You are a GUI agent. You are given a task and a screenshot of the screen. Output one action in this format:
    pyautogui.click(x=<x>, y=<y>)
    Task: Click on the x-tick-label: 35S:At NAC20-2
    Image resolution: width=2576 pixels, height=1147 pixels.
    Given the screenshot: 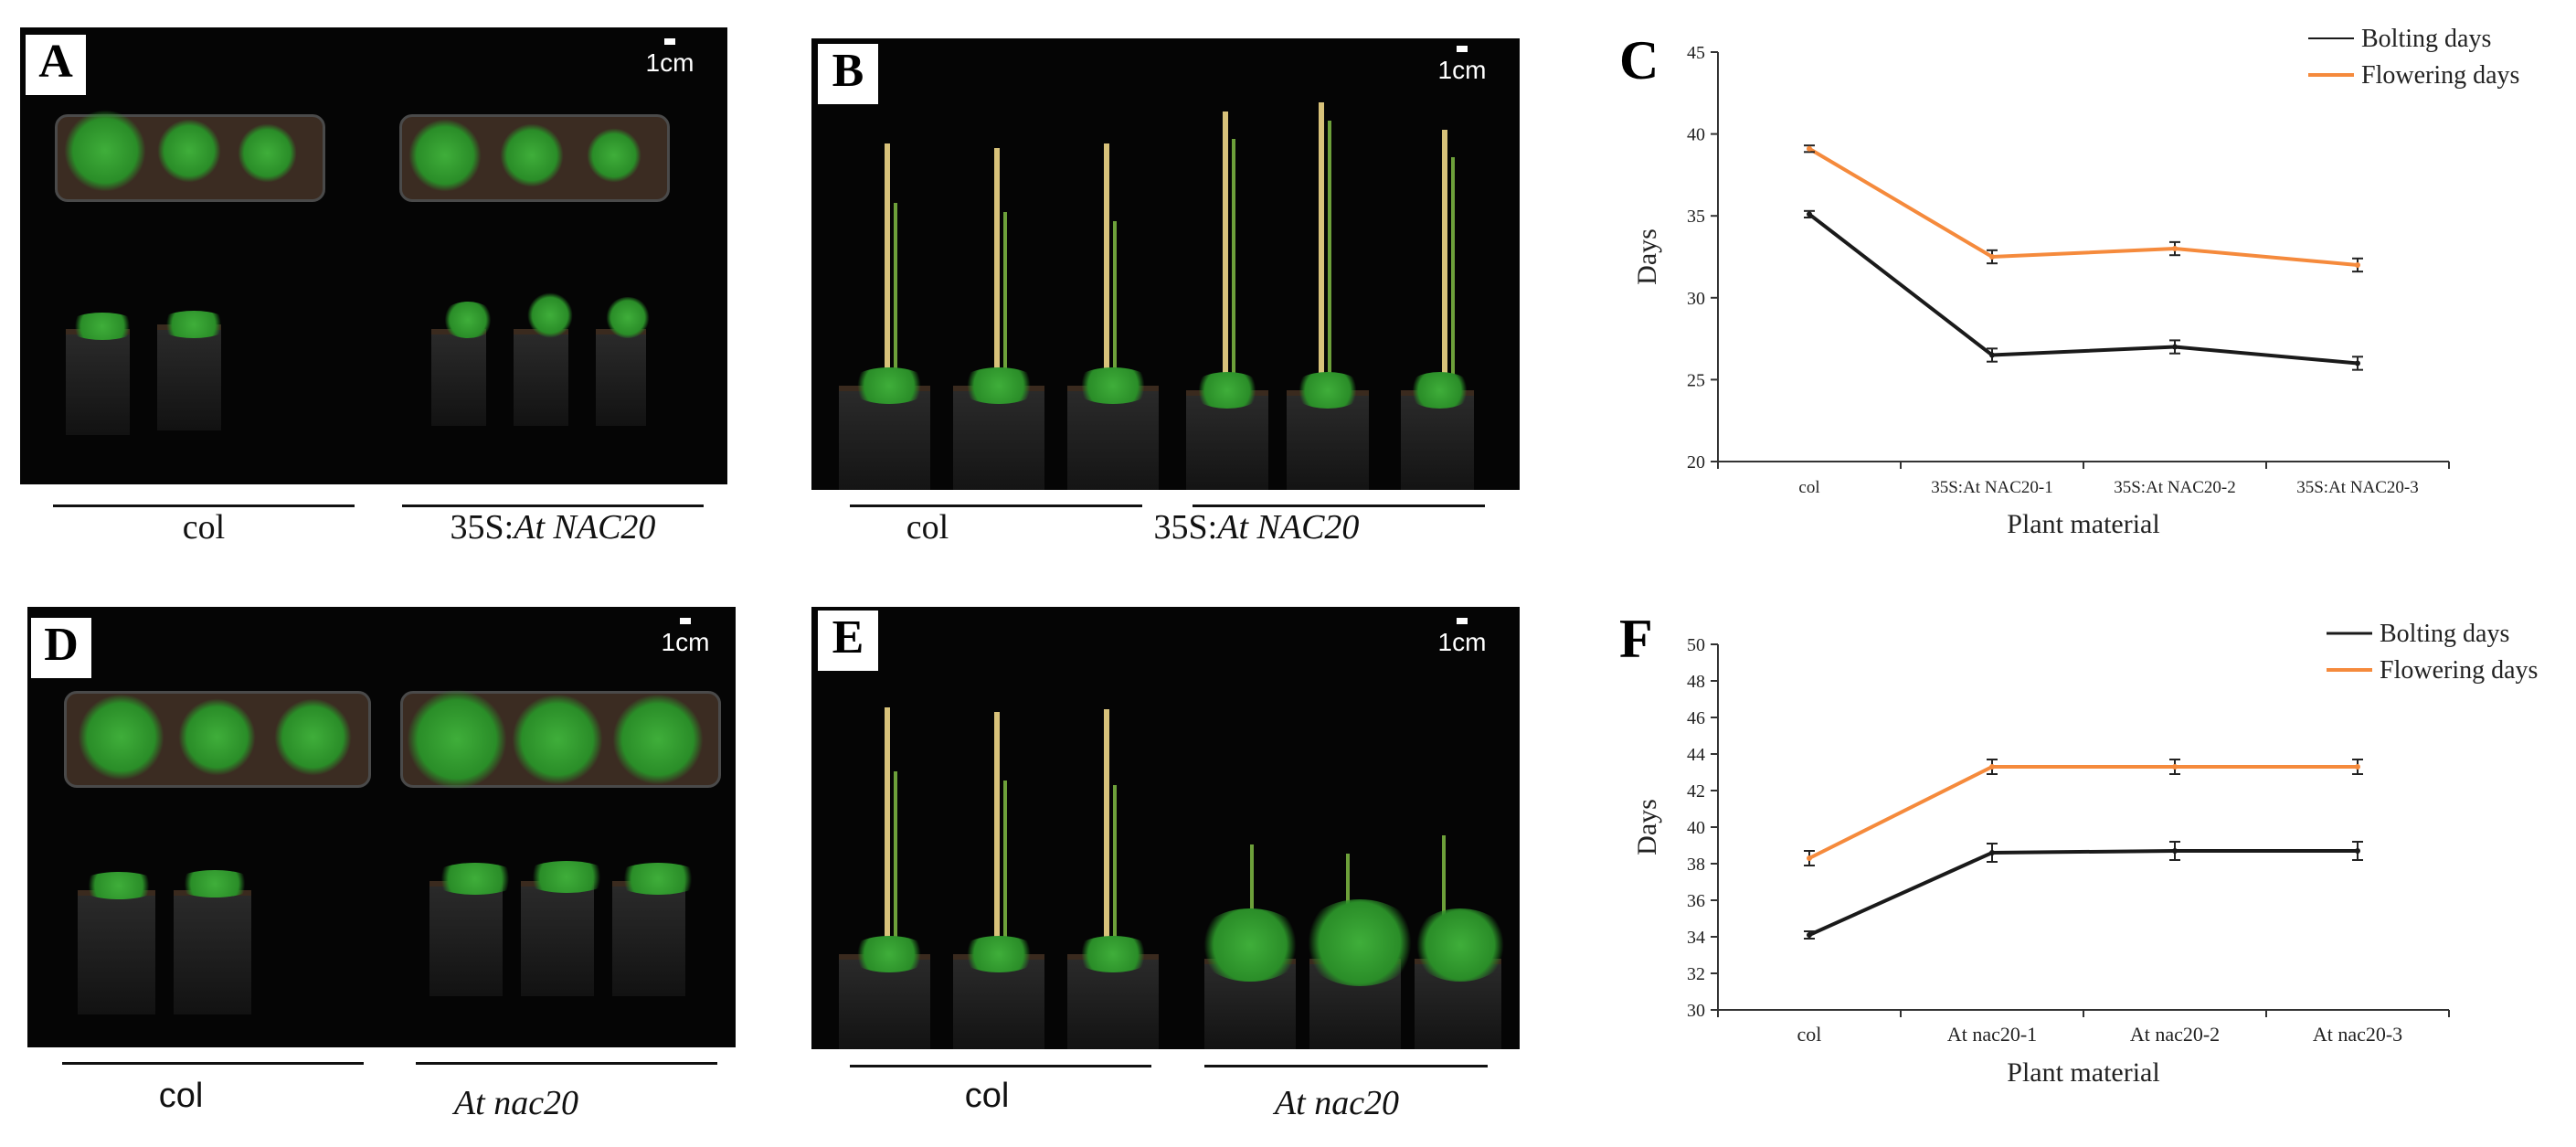 What is the action you would take?
    pyautogui.click(x=2175, y=488)
    